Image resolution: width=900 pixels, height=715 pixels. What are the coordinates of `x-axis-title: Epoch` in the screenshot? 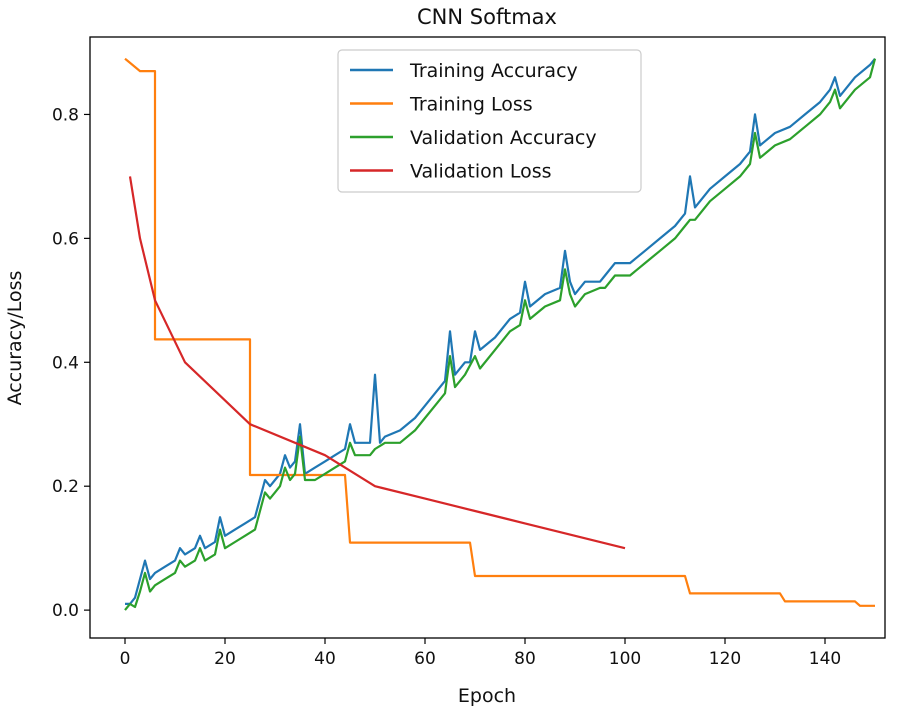 It's located at (487, 696).